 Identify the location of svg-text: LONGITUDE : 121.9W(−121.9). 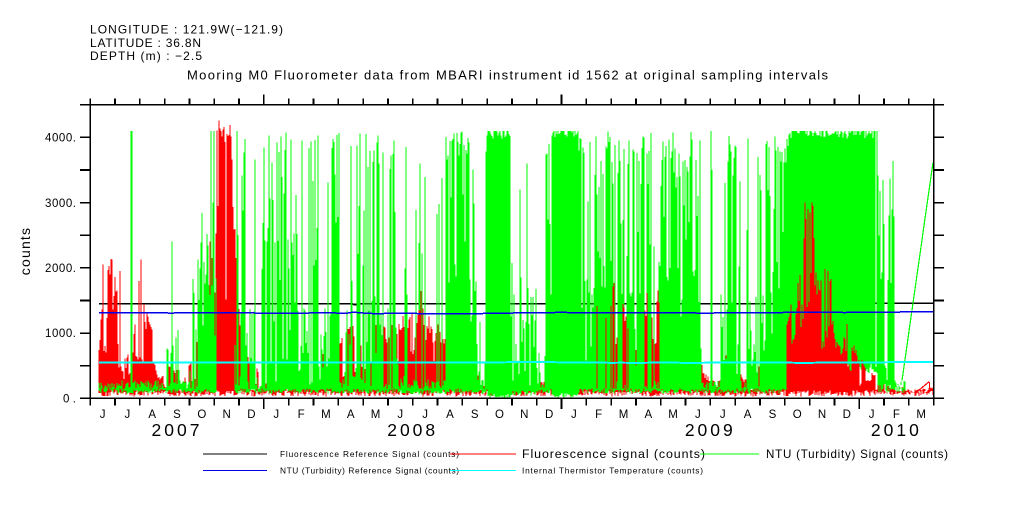
(186, 29).